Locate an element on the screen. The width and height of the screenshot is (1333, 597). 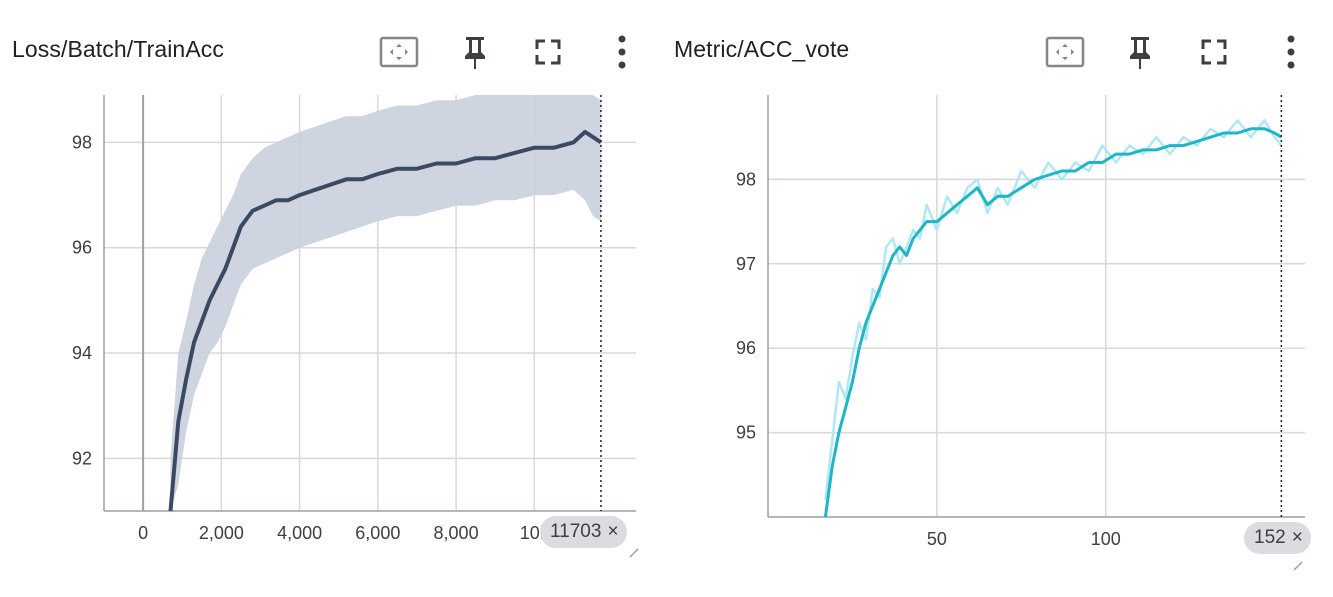
x-tick-label: 4,000 is located at coordinates (299, 533).